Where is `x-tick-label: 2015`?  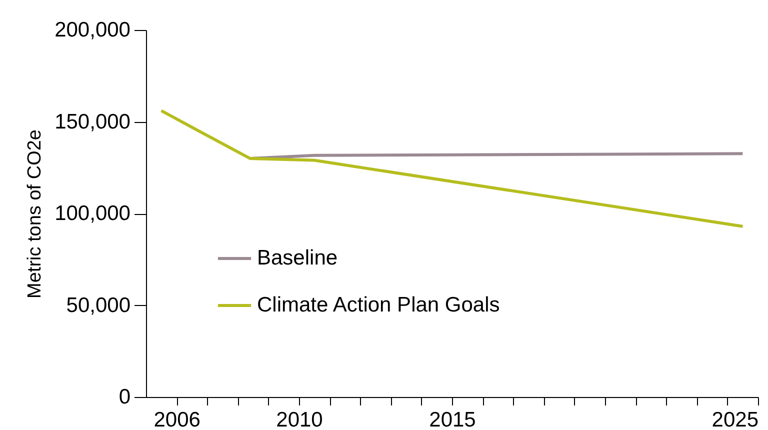
x-tick-label: 2015 is located at coordinates (452, 419).